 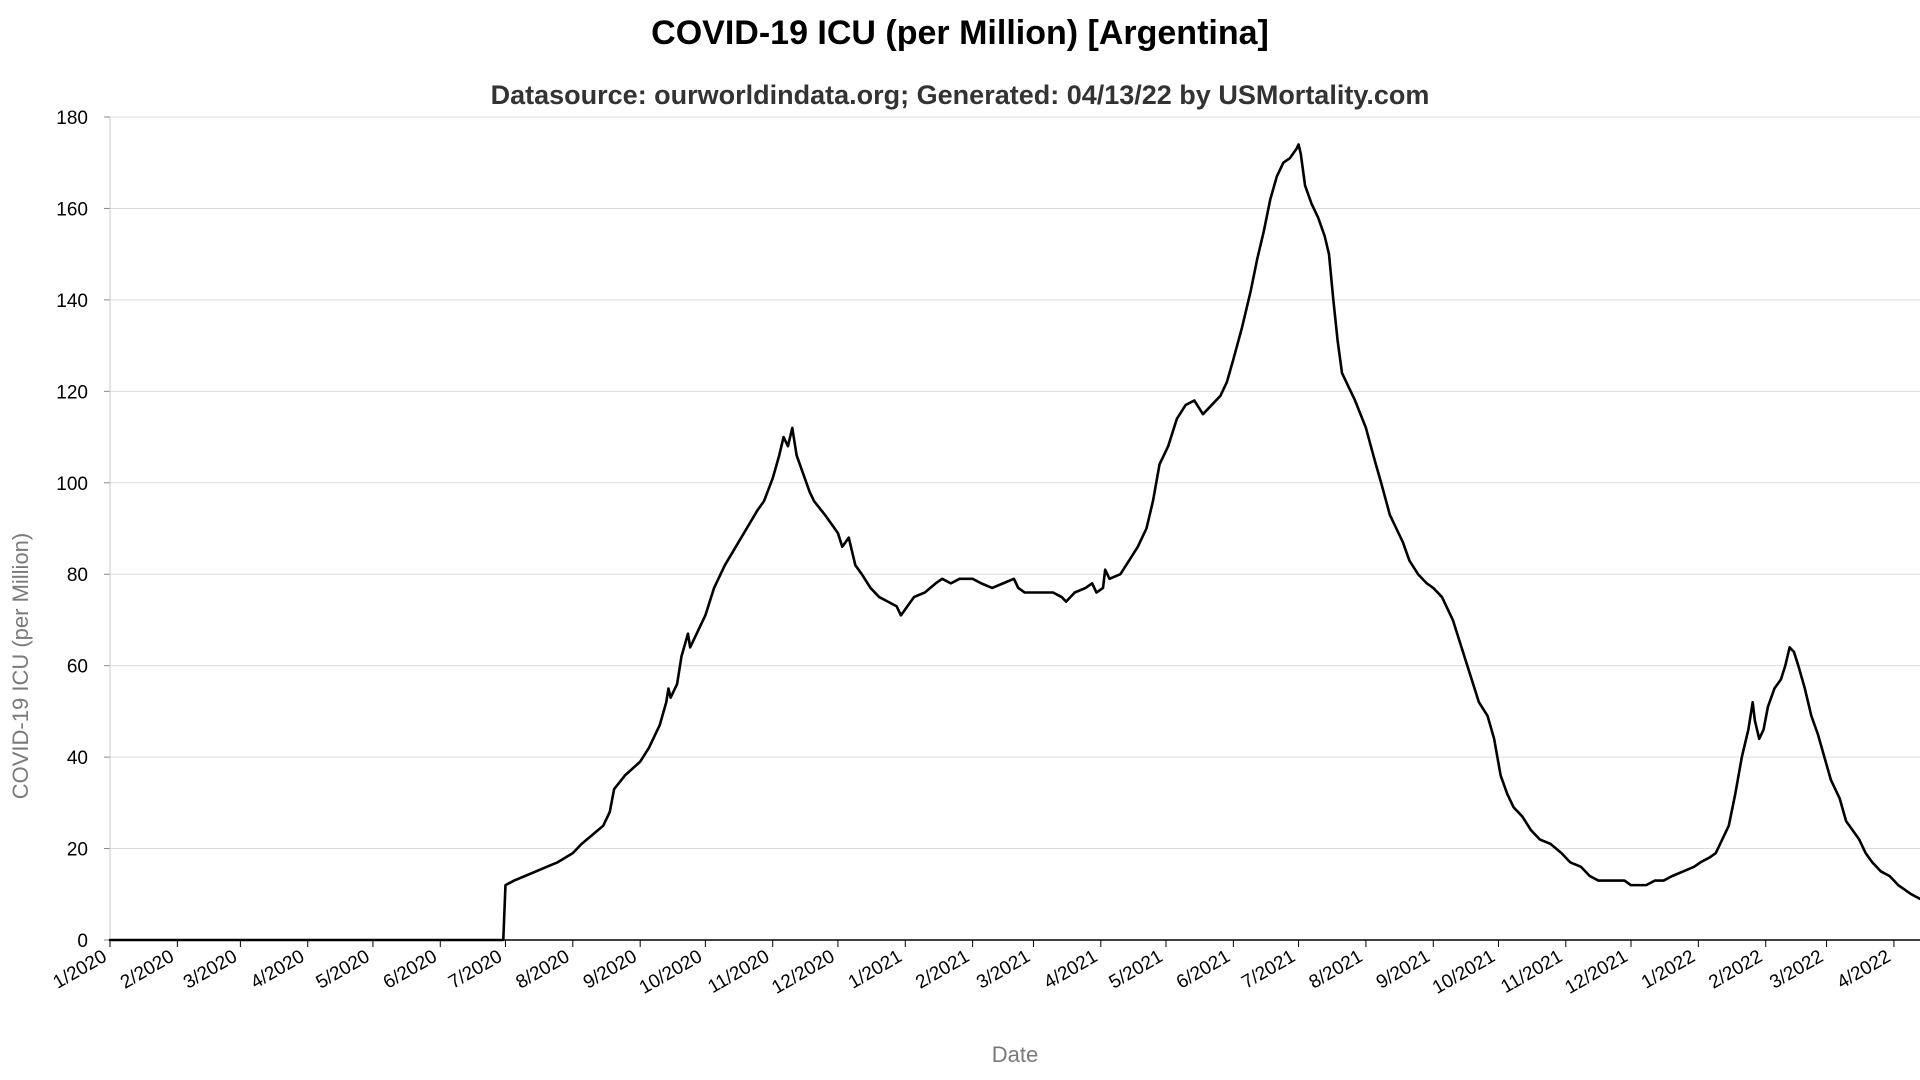 I want to click on x-tick-label: 1/2021, so click(x=875, y=969).